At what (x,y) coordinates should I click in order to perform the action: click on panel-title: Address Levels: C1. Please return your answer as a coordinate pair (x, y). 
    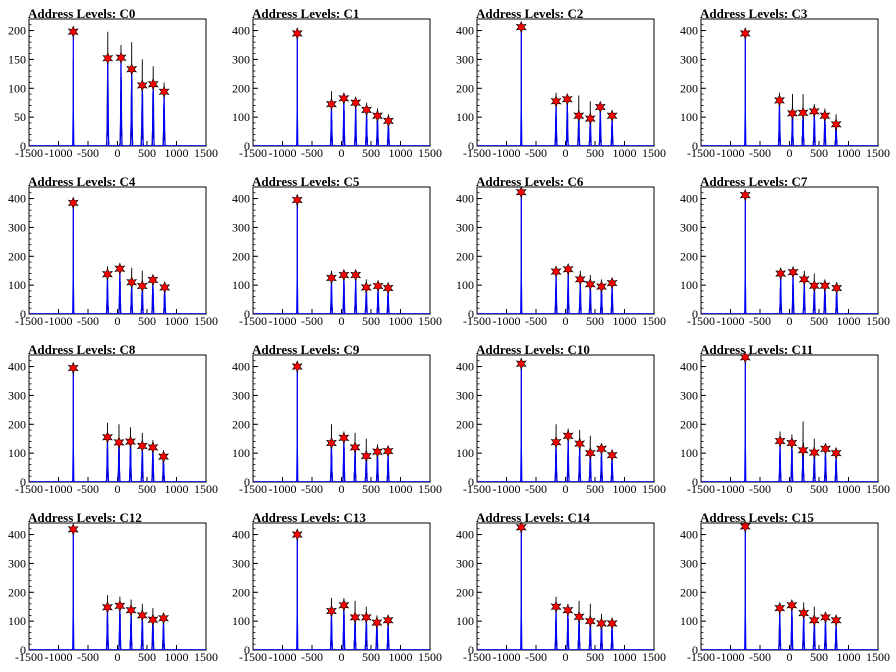
    Looking at the image, I should click on (306, 13).